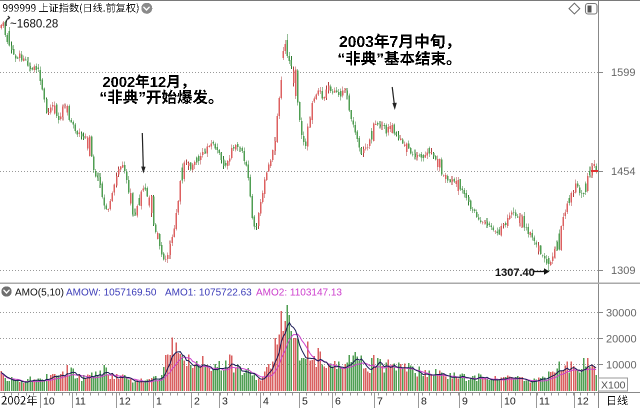  I want to click on svg-text: 3, so click(225, 402).